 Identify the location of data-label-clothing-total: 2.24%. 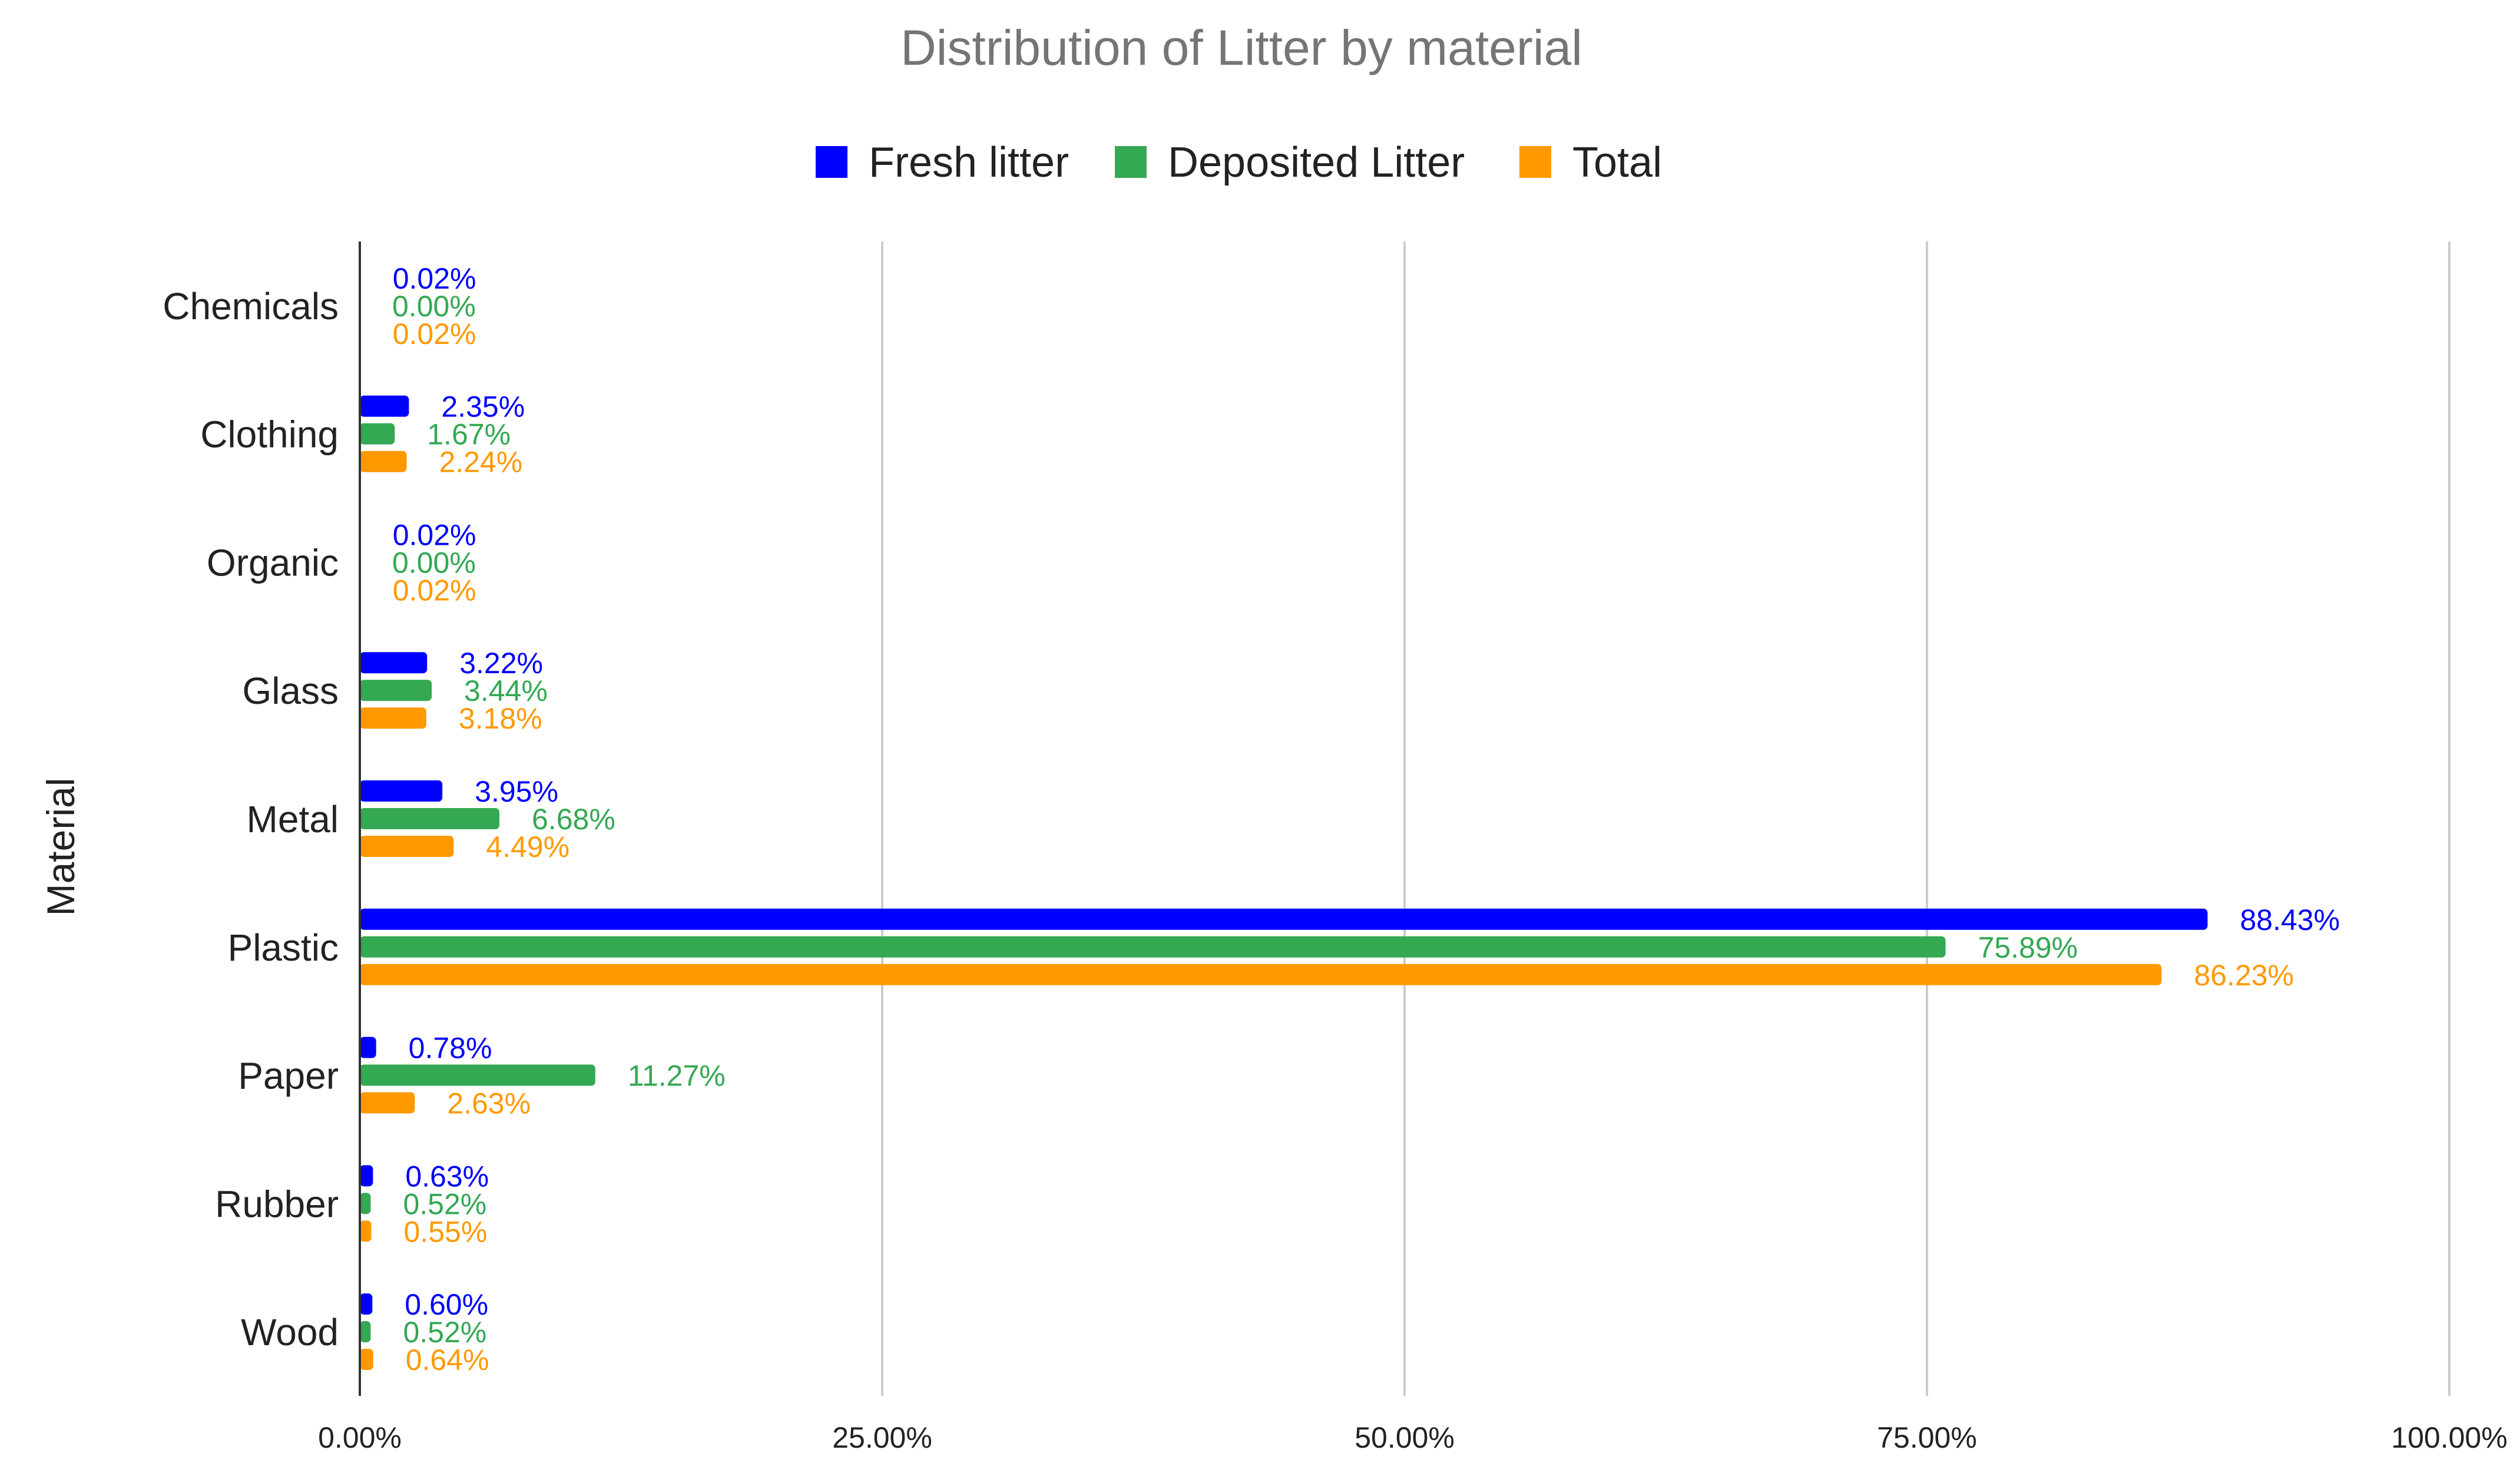
(480, 462).